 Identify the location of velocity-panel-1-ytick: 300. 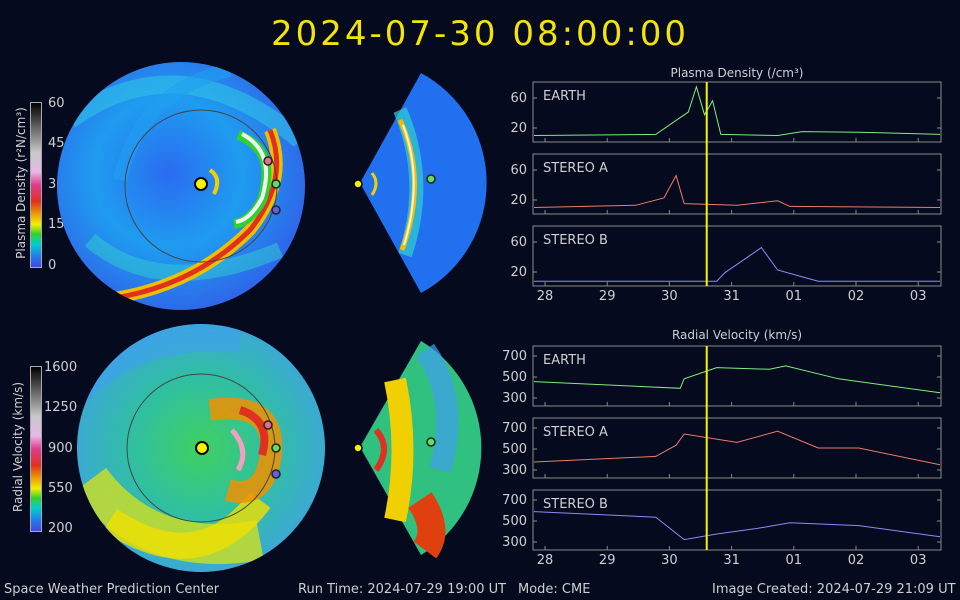
(514, 470).